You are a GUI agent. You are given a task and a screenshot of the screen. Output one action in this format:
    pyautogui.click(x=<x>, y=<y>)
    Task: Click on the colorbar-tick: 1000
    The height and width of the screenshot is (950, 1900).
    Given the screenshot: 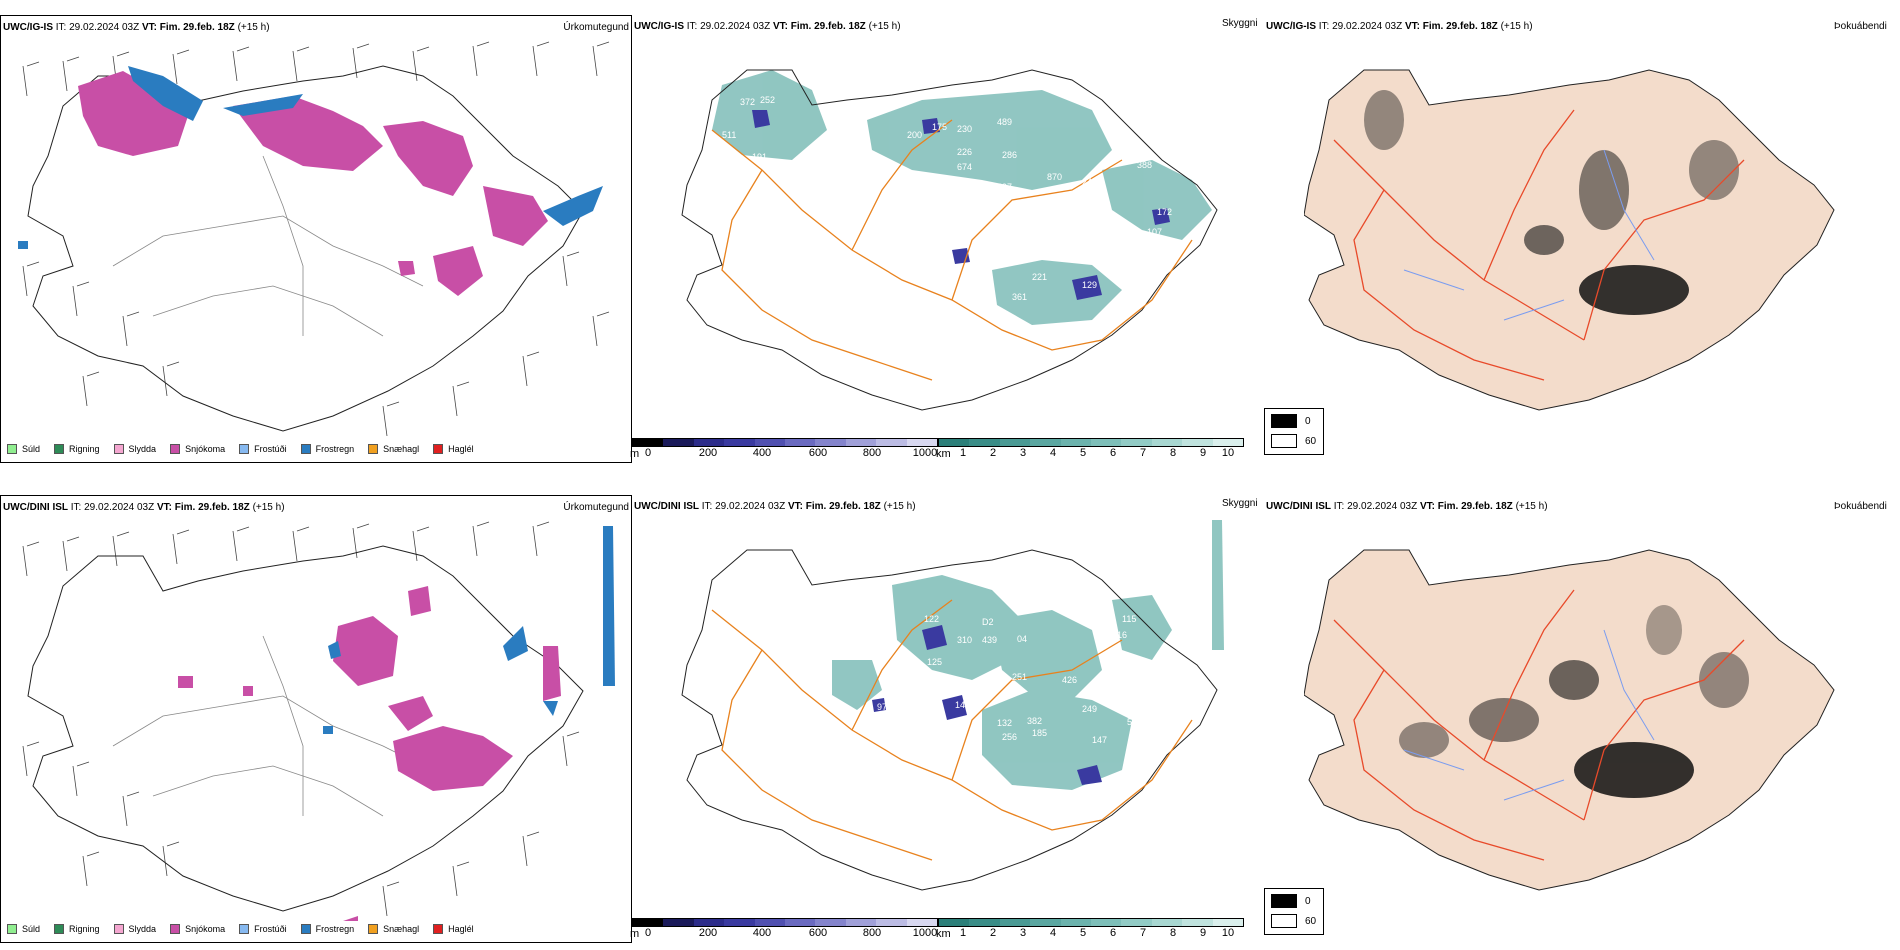 What is the action you would take?
    pyautogui.click(x=925, y=453)
    